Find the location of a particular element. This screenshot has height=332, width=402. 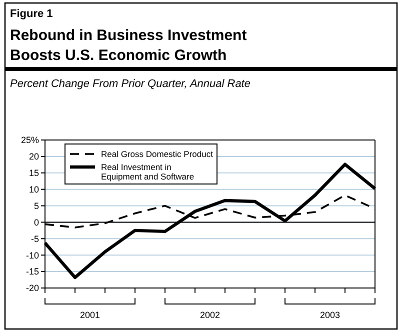

text: 2002 is located at coordinates (210, 315).